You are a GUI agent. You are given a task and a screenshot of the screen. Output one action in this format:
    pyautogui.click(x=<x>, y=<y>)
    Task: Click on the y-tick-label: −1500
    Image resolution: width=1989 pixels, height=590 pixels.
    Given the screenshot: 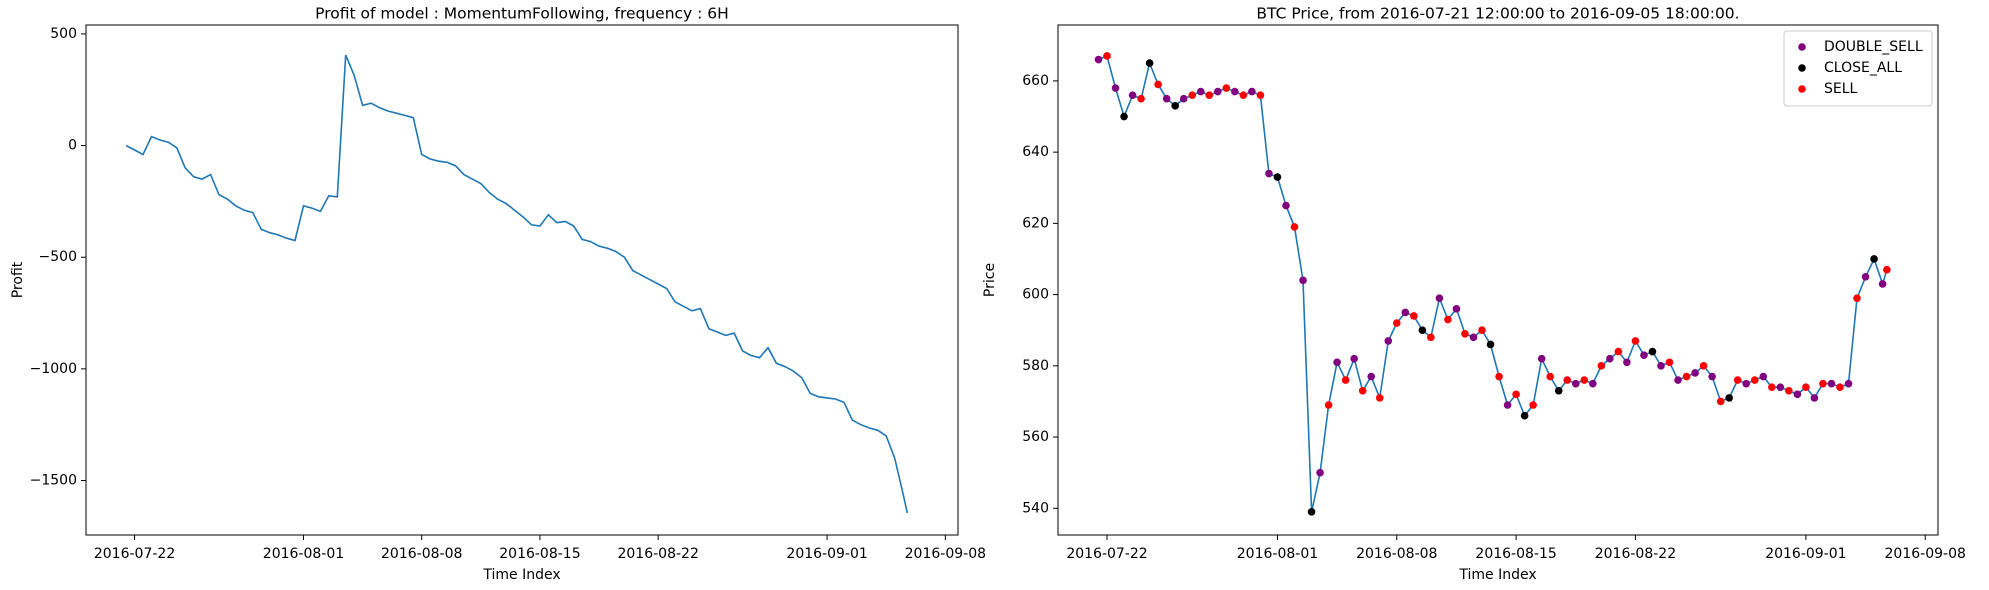 What is the action you would take?
    pyautogui.click(x=53, y=481)
    